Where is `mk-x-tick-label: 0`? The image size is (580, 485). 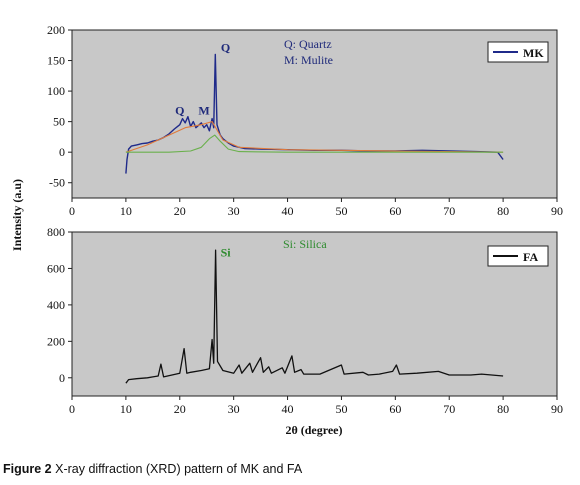 mk-x-tick-label: 0 is located at coordinates (72, 211).